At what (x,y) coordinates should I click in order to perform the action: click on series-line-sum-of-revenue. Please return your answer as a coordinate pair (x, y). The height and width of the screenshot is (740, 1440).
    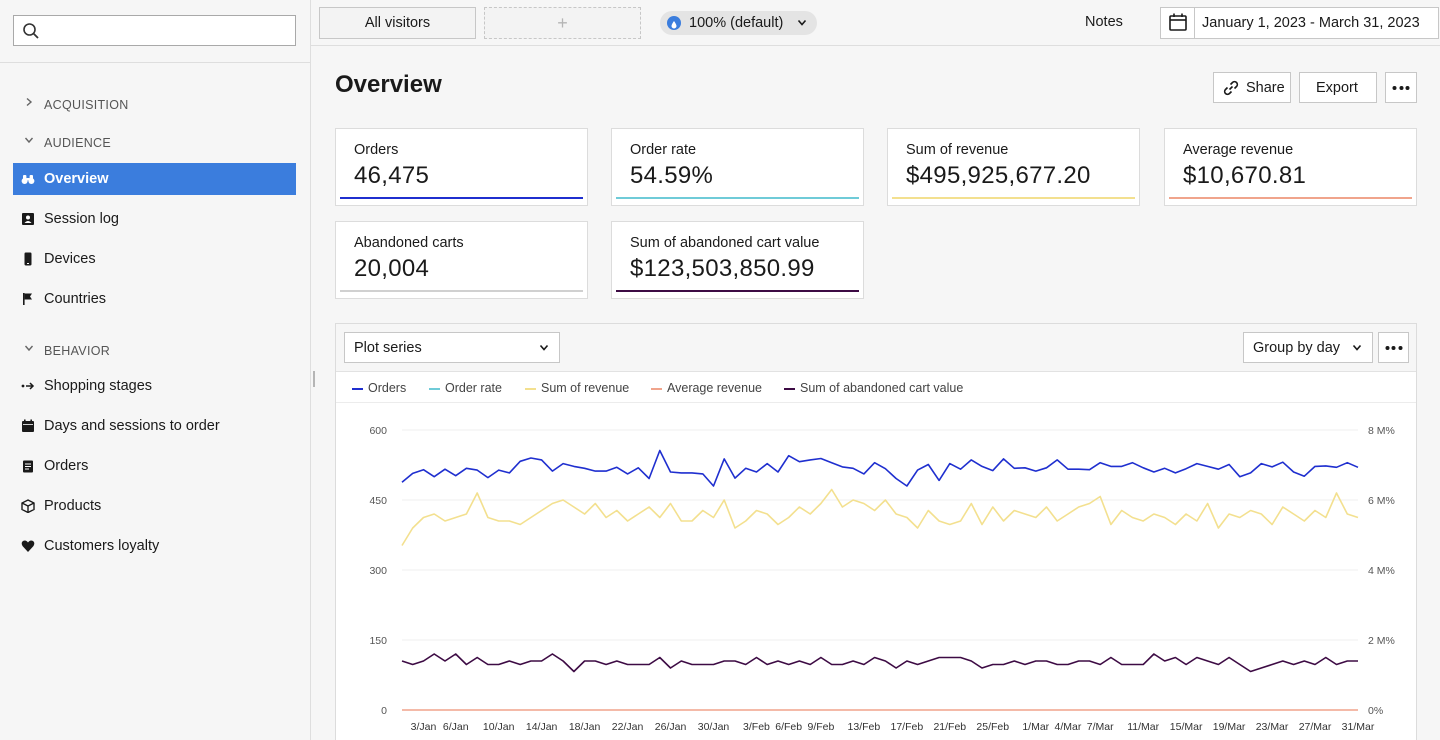
    Looking at the image, I should click on (880, 517).